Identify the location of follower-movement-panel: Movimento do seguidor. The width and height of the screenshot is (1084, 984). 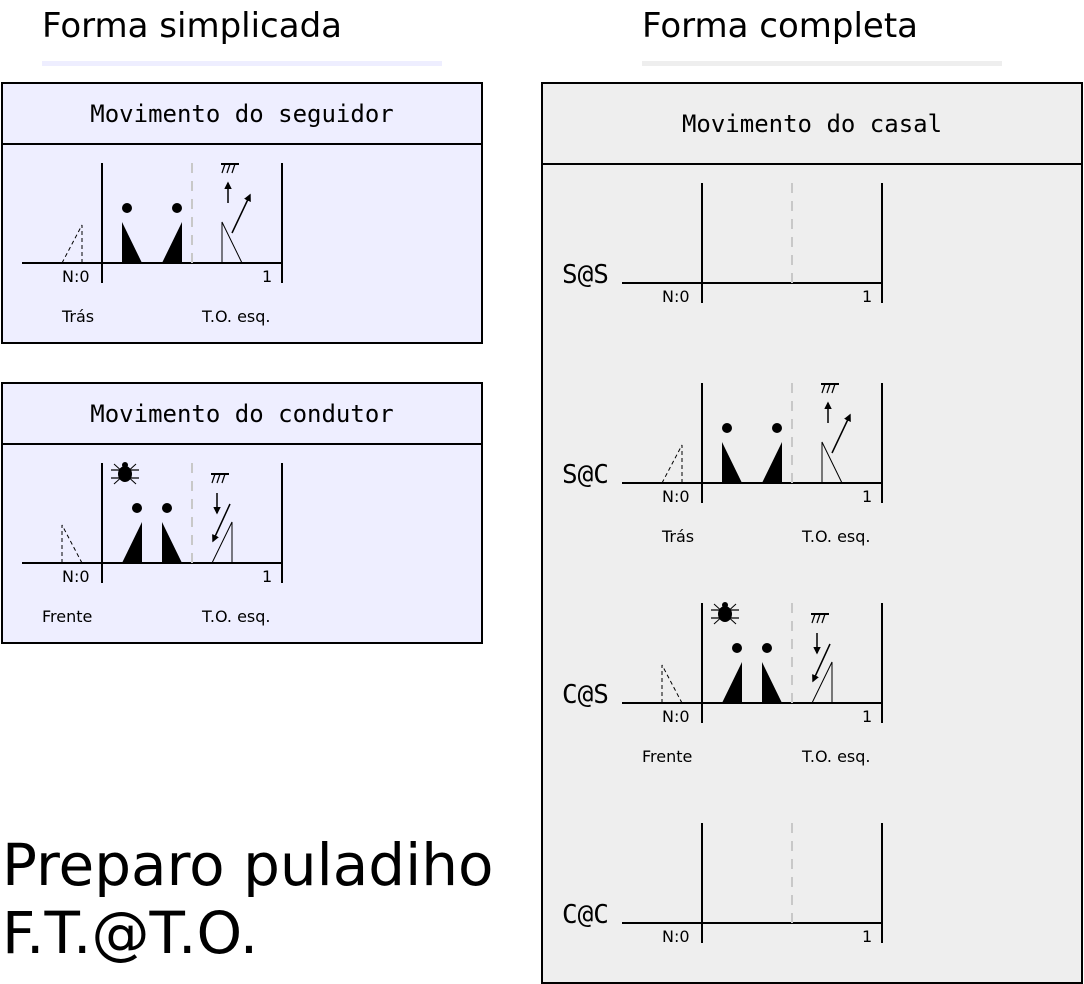
(242, 213).